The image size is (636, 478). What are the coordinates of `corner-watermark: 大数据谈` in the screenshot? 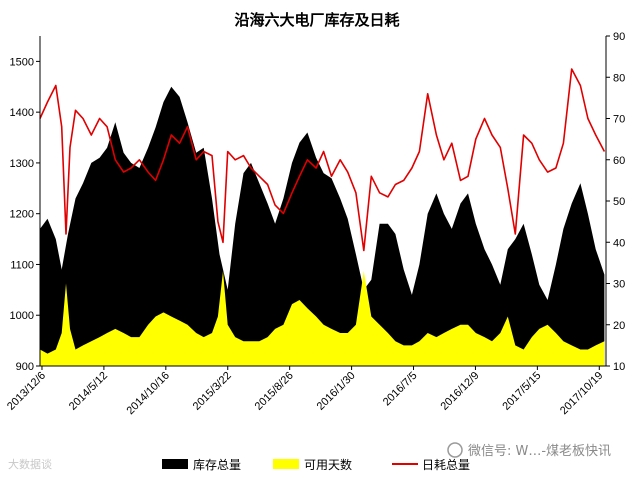 It's located at (30, 464).